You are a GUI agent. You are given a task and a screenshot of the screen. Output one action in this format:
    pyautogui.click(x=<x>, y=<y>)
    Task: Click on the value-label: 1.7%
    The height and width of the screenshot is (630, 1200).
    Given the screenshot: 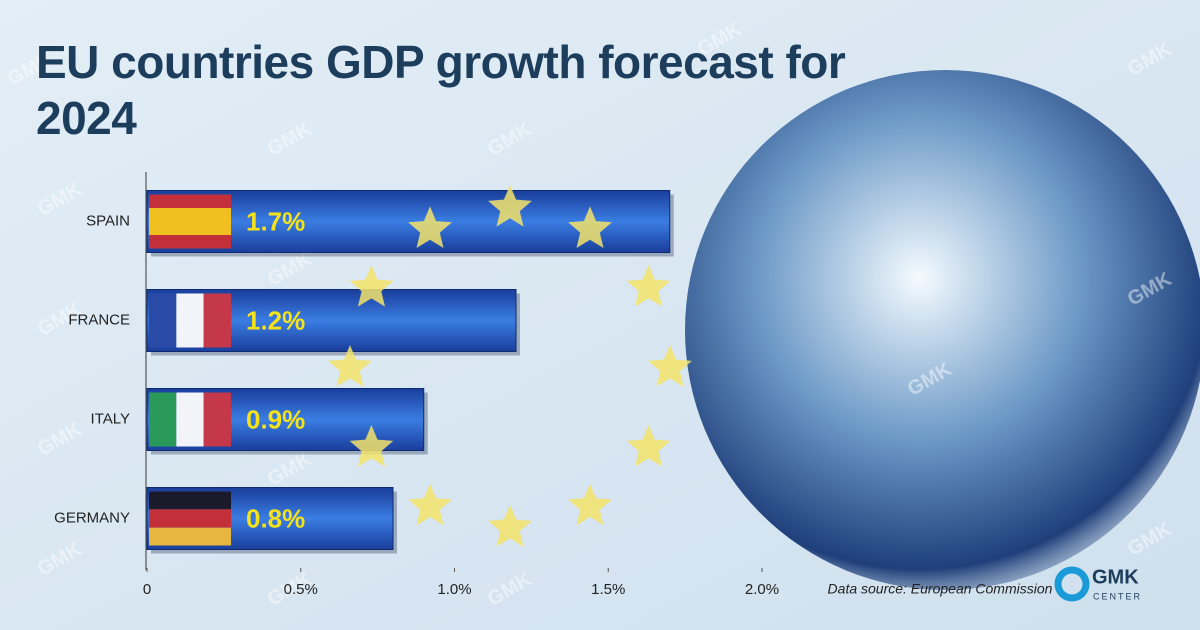 What is the action you would take?
    pyautogui.click(x=275, y=221)
    